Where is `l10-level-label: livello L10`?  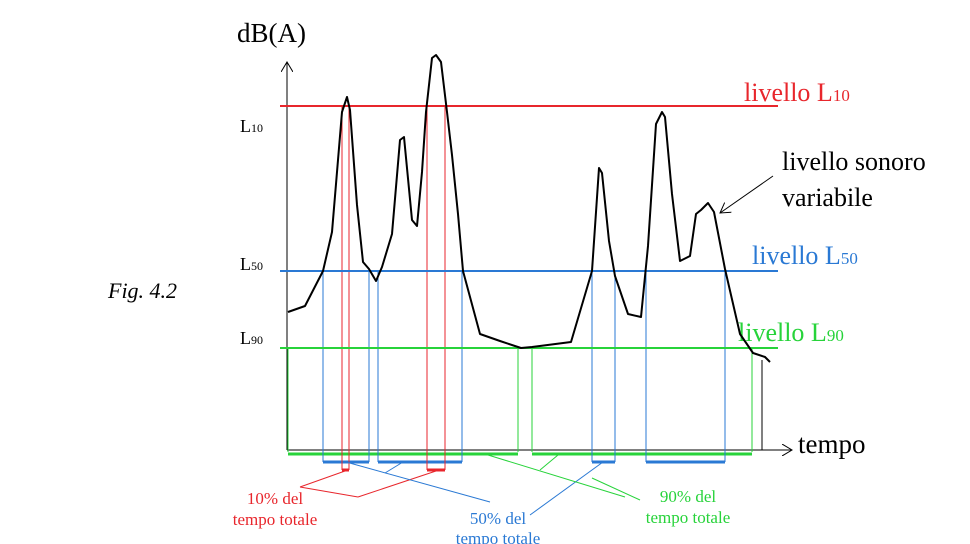
l10-level-label: livello L10 is located at coordinates (797, 92).